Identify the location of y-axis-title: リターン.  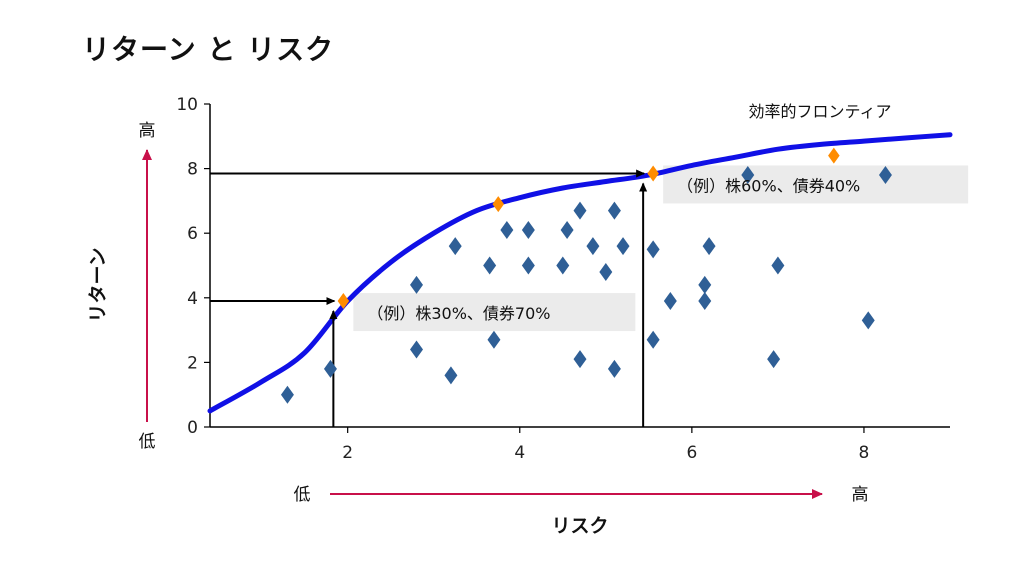
(98, 284).